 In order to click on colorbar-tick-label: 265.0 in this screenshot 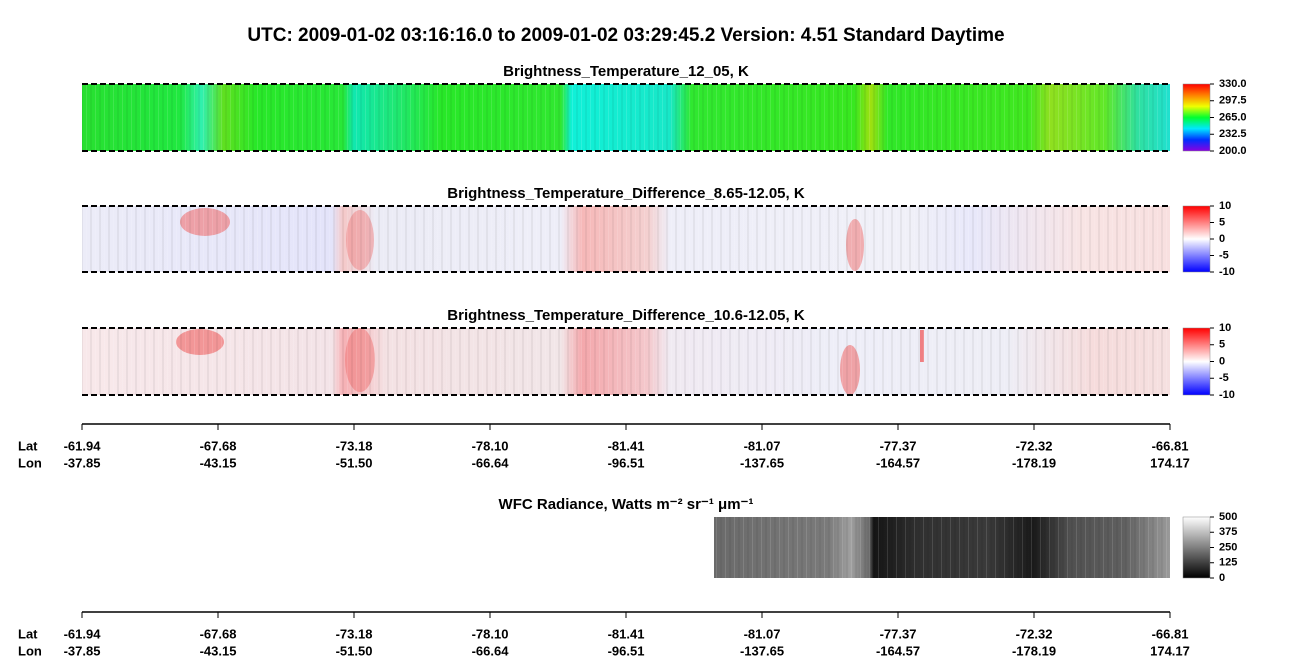, I will do `click(1233, 117)`.